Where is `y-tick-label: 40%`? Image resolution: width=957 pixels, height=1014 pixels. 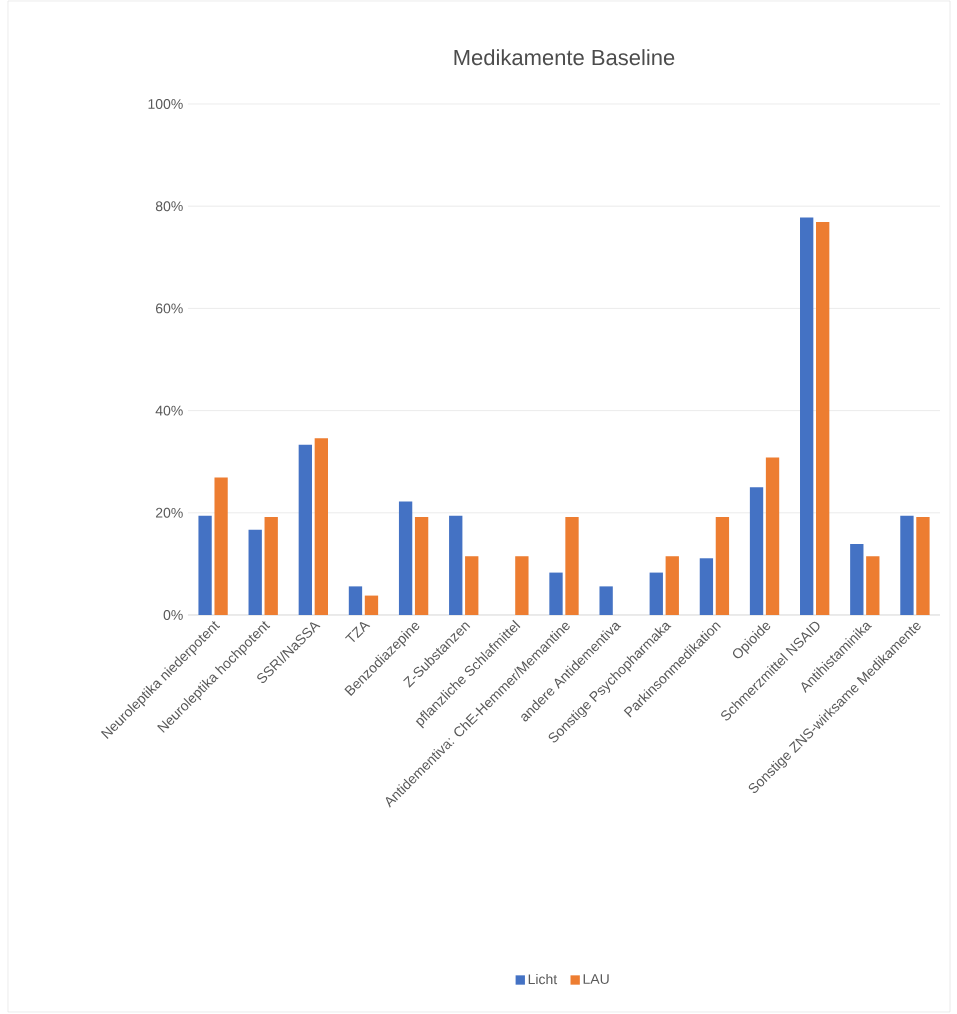 y-tick-label: 40% is located at coordinates (169, 410).